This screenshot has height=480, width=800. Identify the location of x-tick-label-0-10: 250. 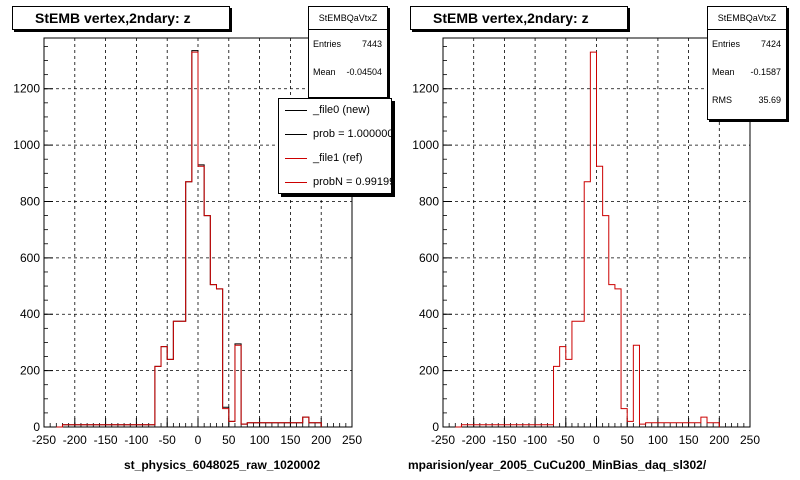
(352, 440).